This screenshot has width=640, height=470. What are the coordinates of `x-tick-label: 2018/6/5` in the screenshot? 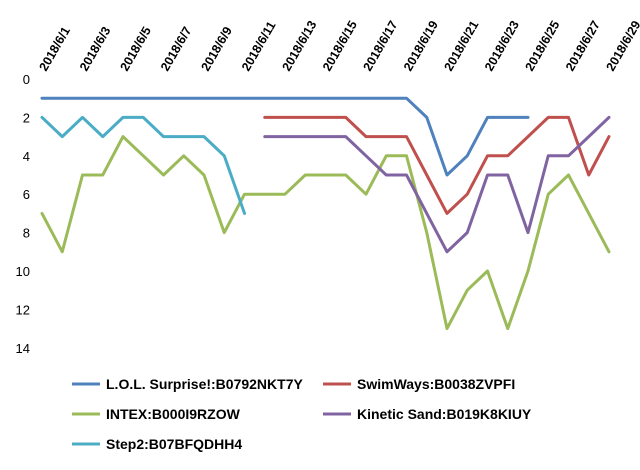 It's located at (135, 48).